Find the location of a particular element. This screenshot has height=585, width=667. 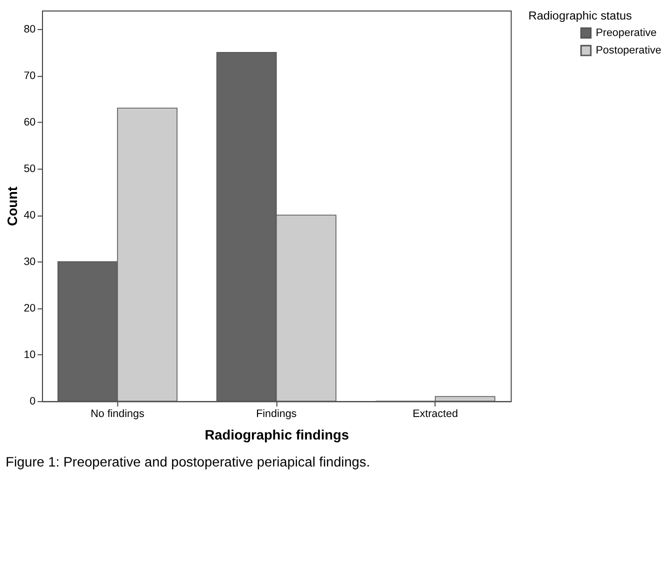

x-tick-label: No findings is located at coordinates (117, 414).